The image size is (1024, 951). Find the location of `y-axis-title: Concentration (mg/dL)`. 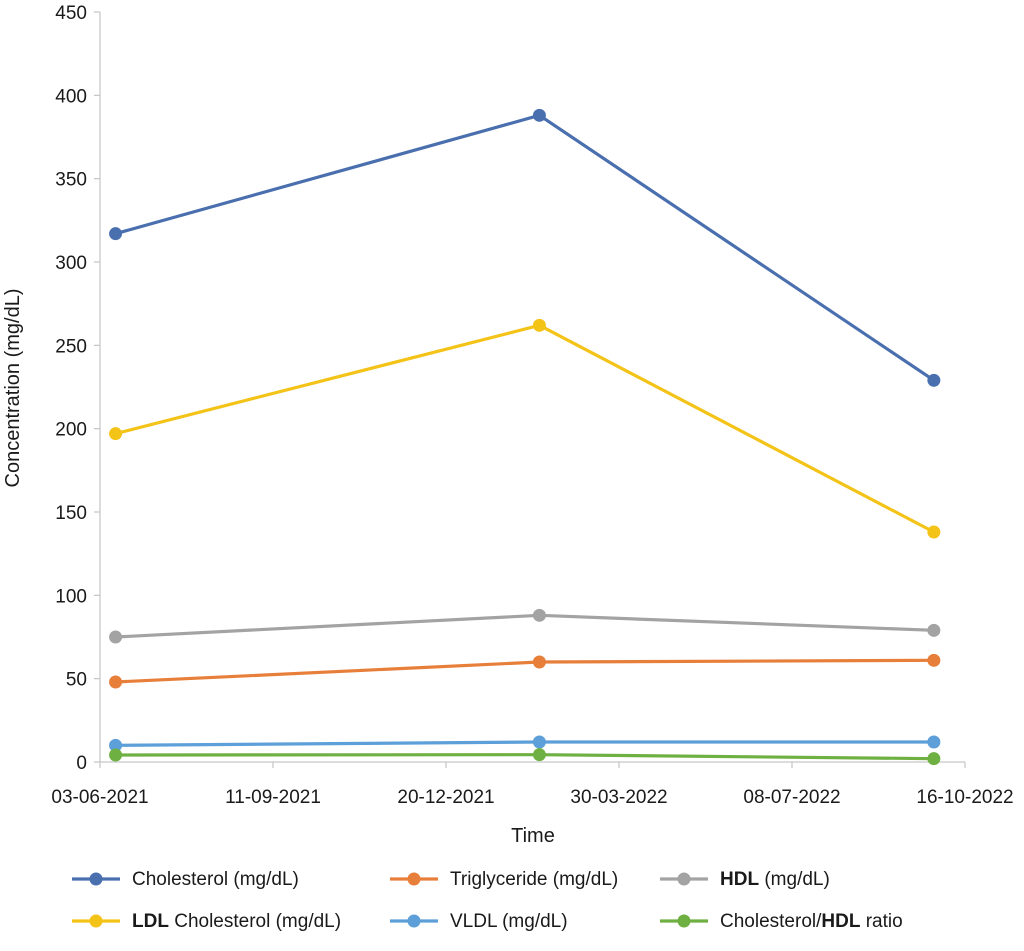

y-axis-title: Concentration (mg/dL) is located at coordinates (13, 388).